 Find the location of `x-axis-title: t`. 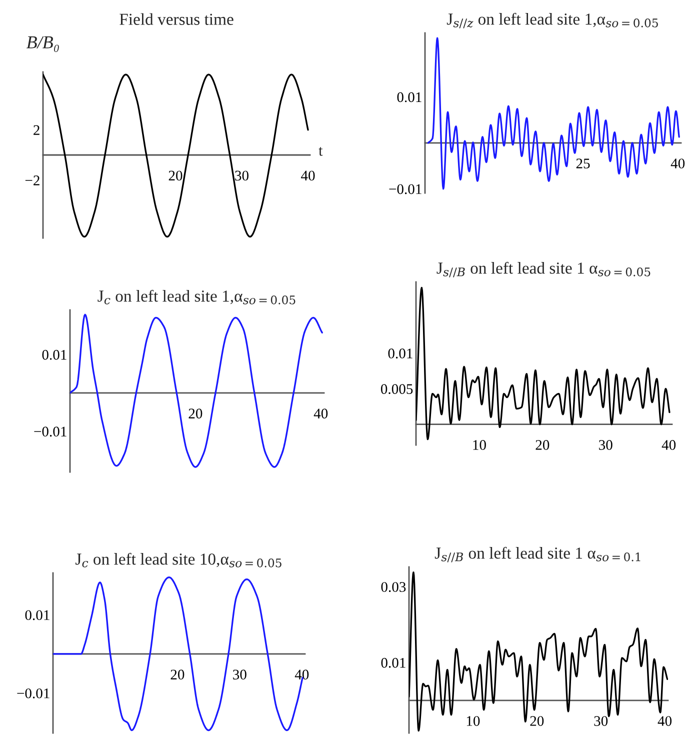

x-axis-title: t is located at coordinates (320, 151).